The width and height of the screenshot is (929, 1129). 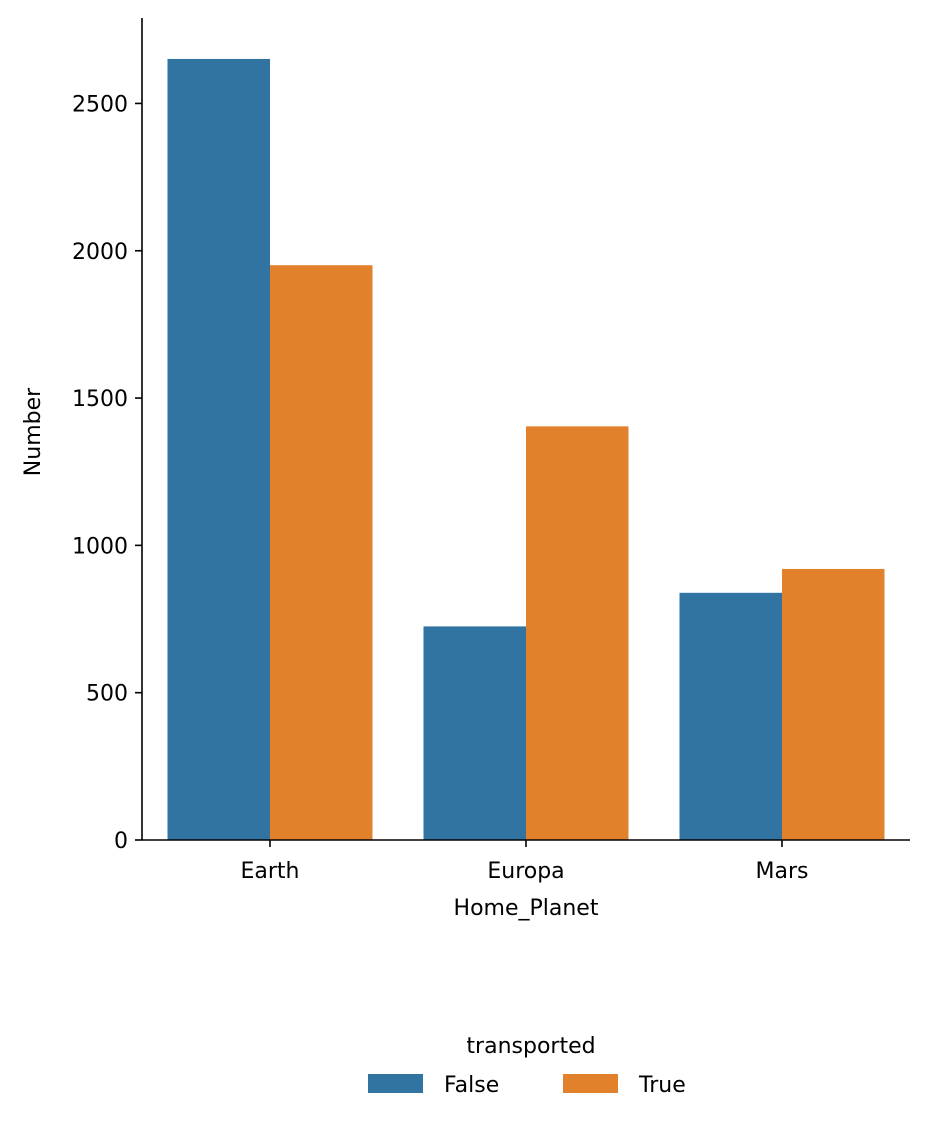 I want to click on legend-swatch-false, so click(x=395, y=1083).